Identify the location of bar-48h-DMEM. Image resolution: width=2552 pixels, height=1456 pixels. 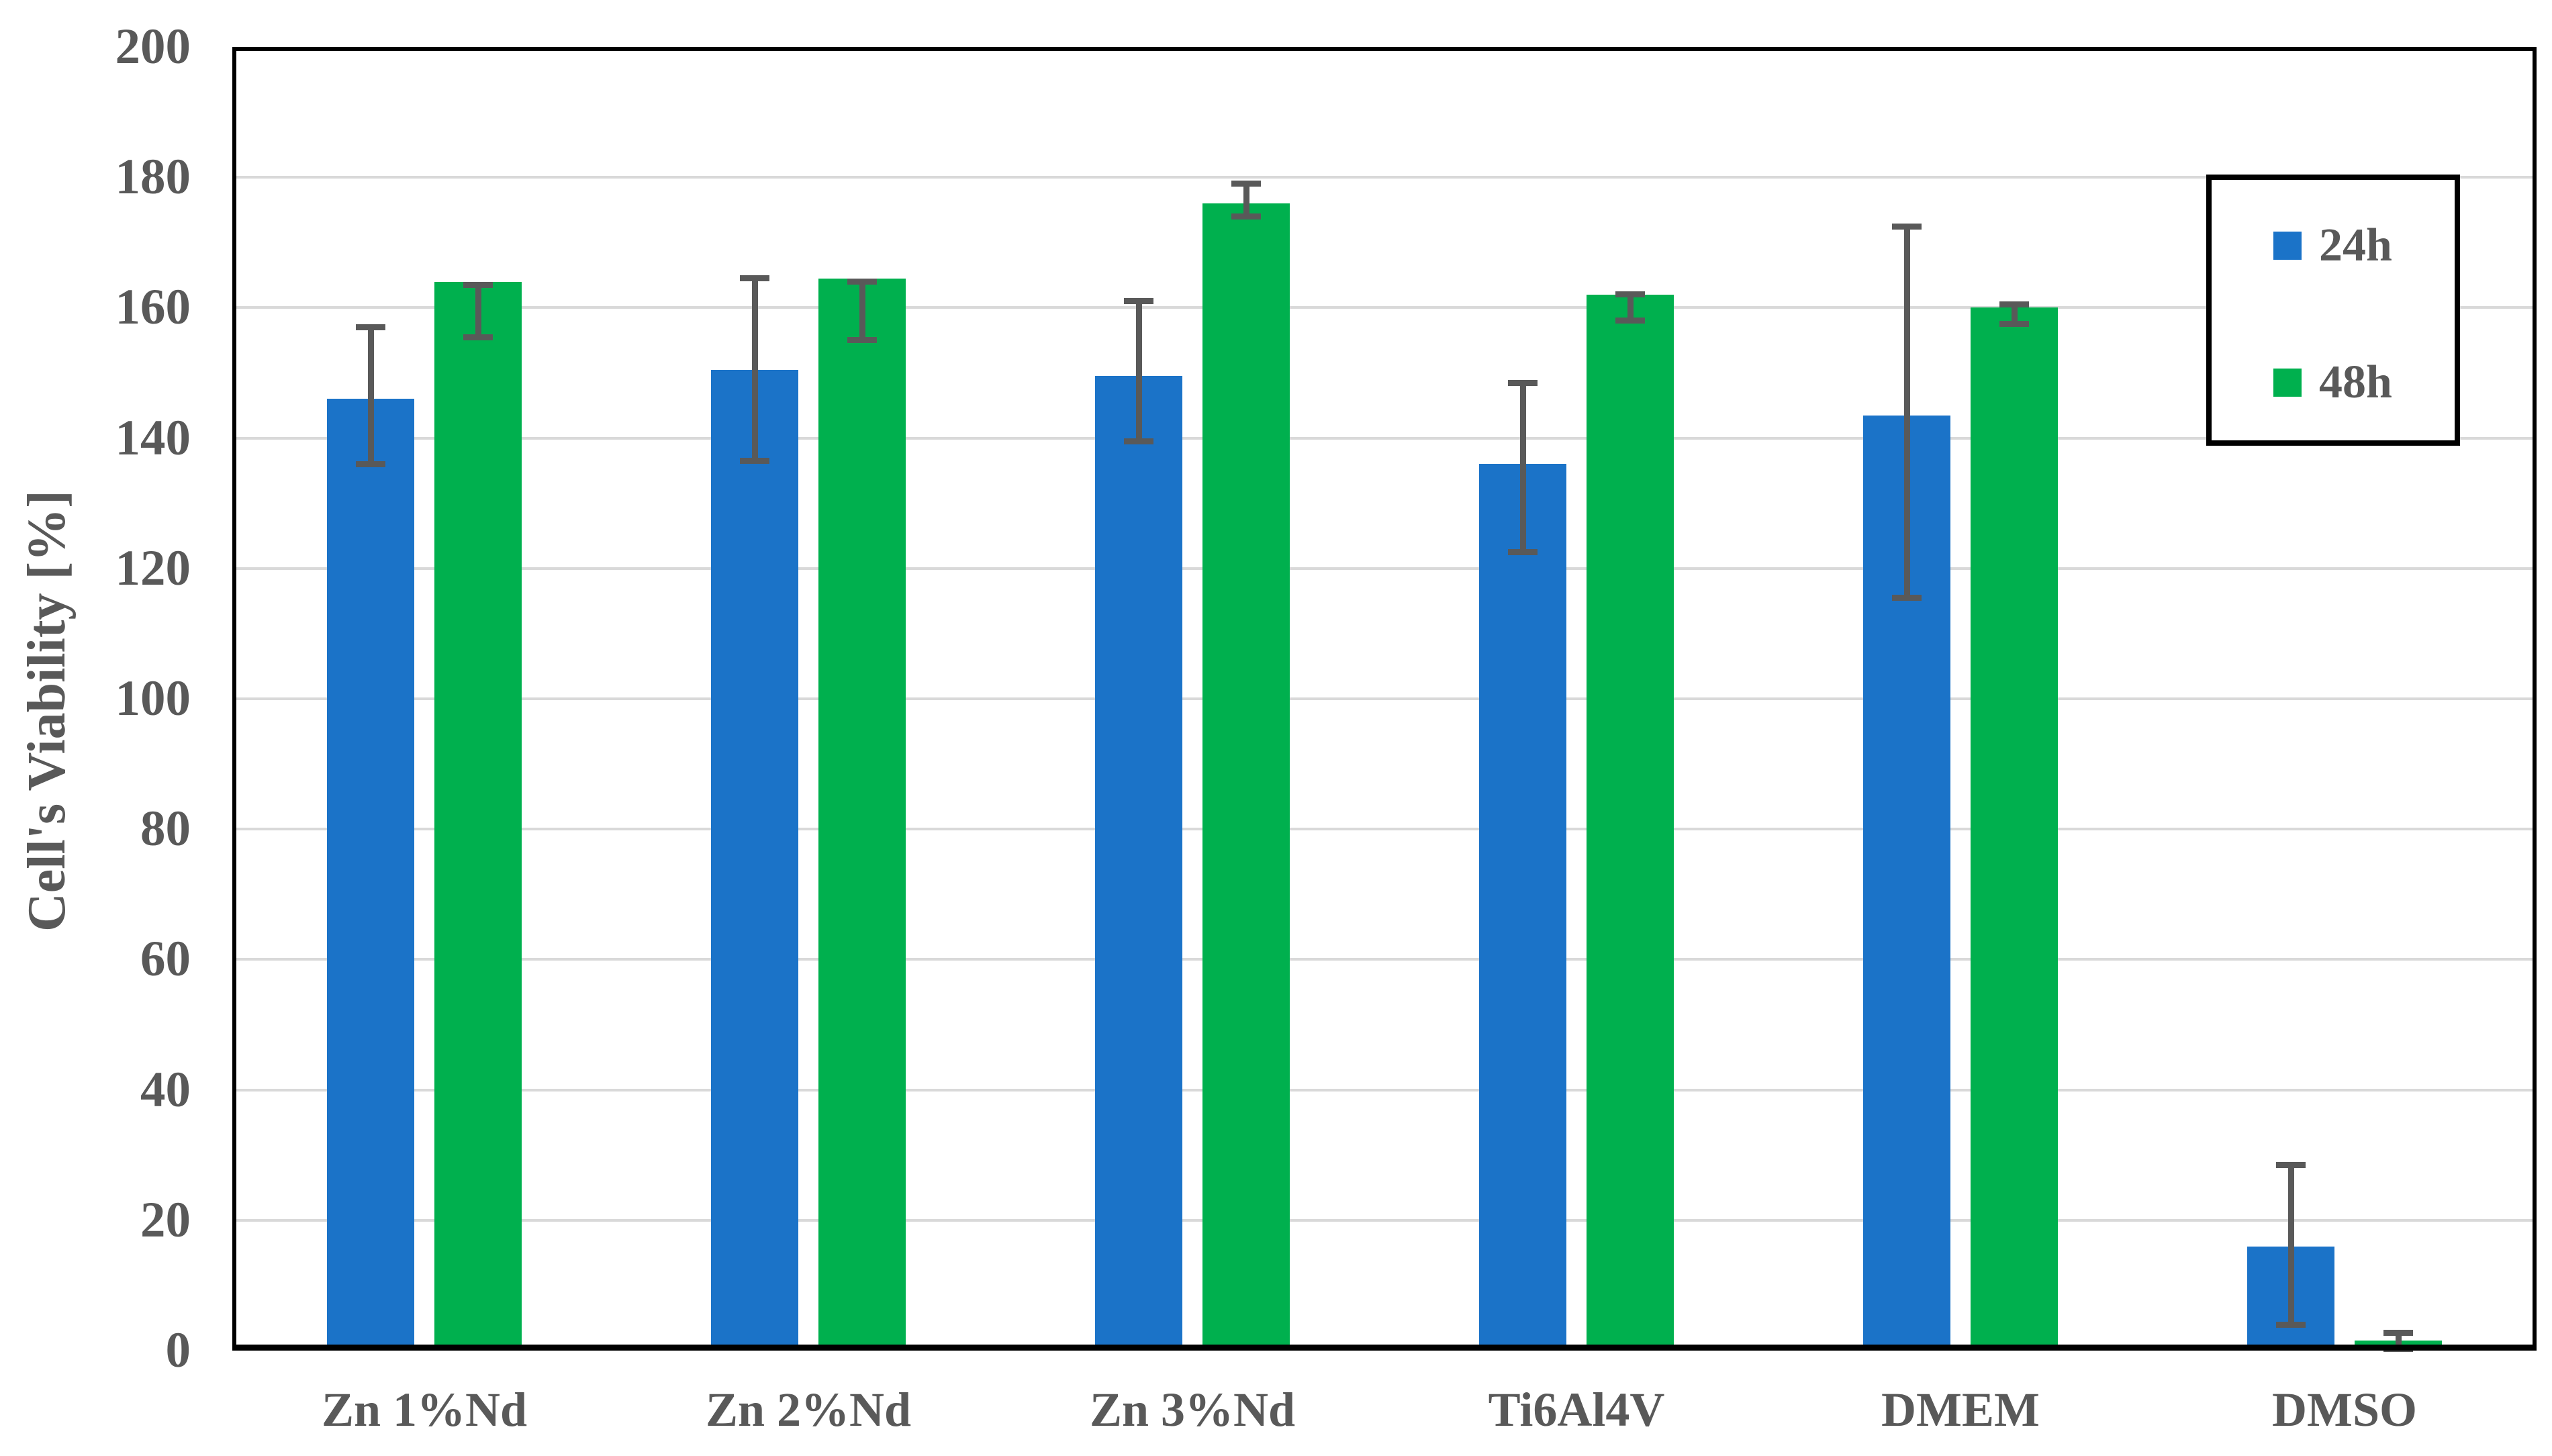
(2015, 829).